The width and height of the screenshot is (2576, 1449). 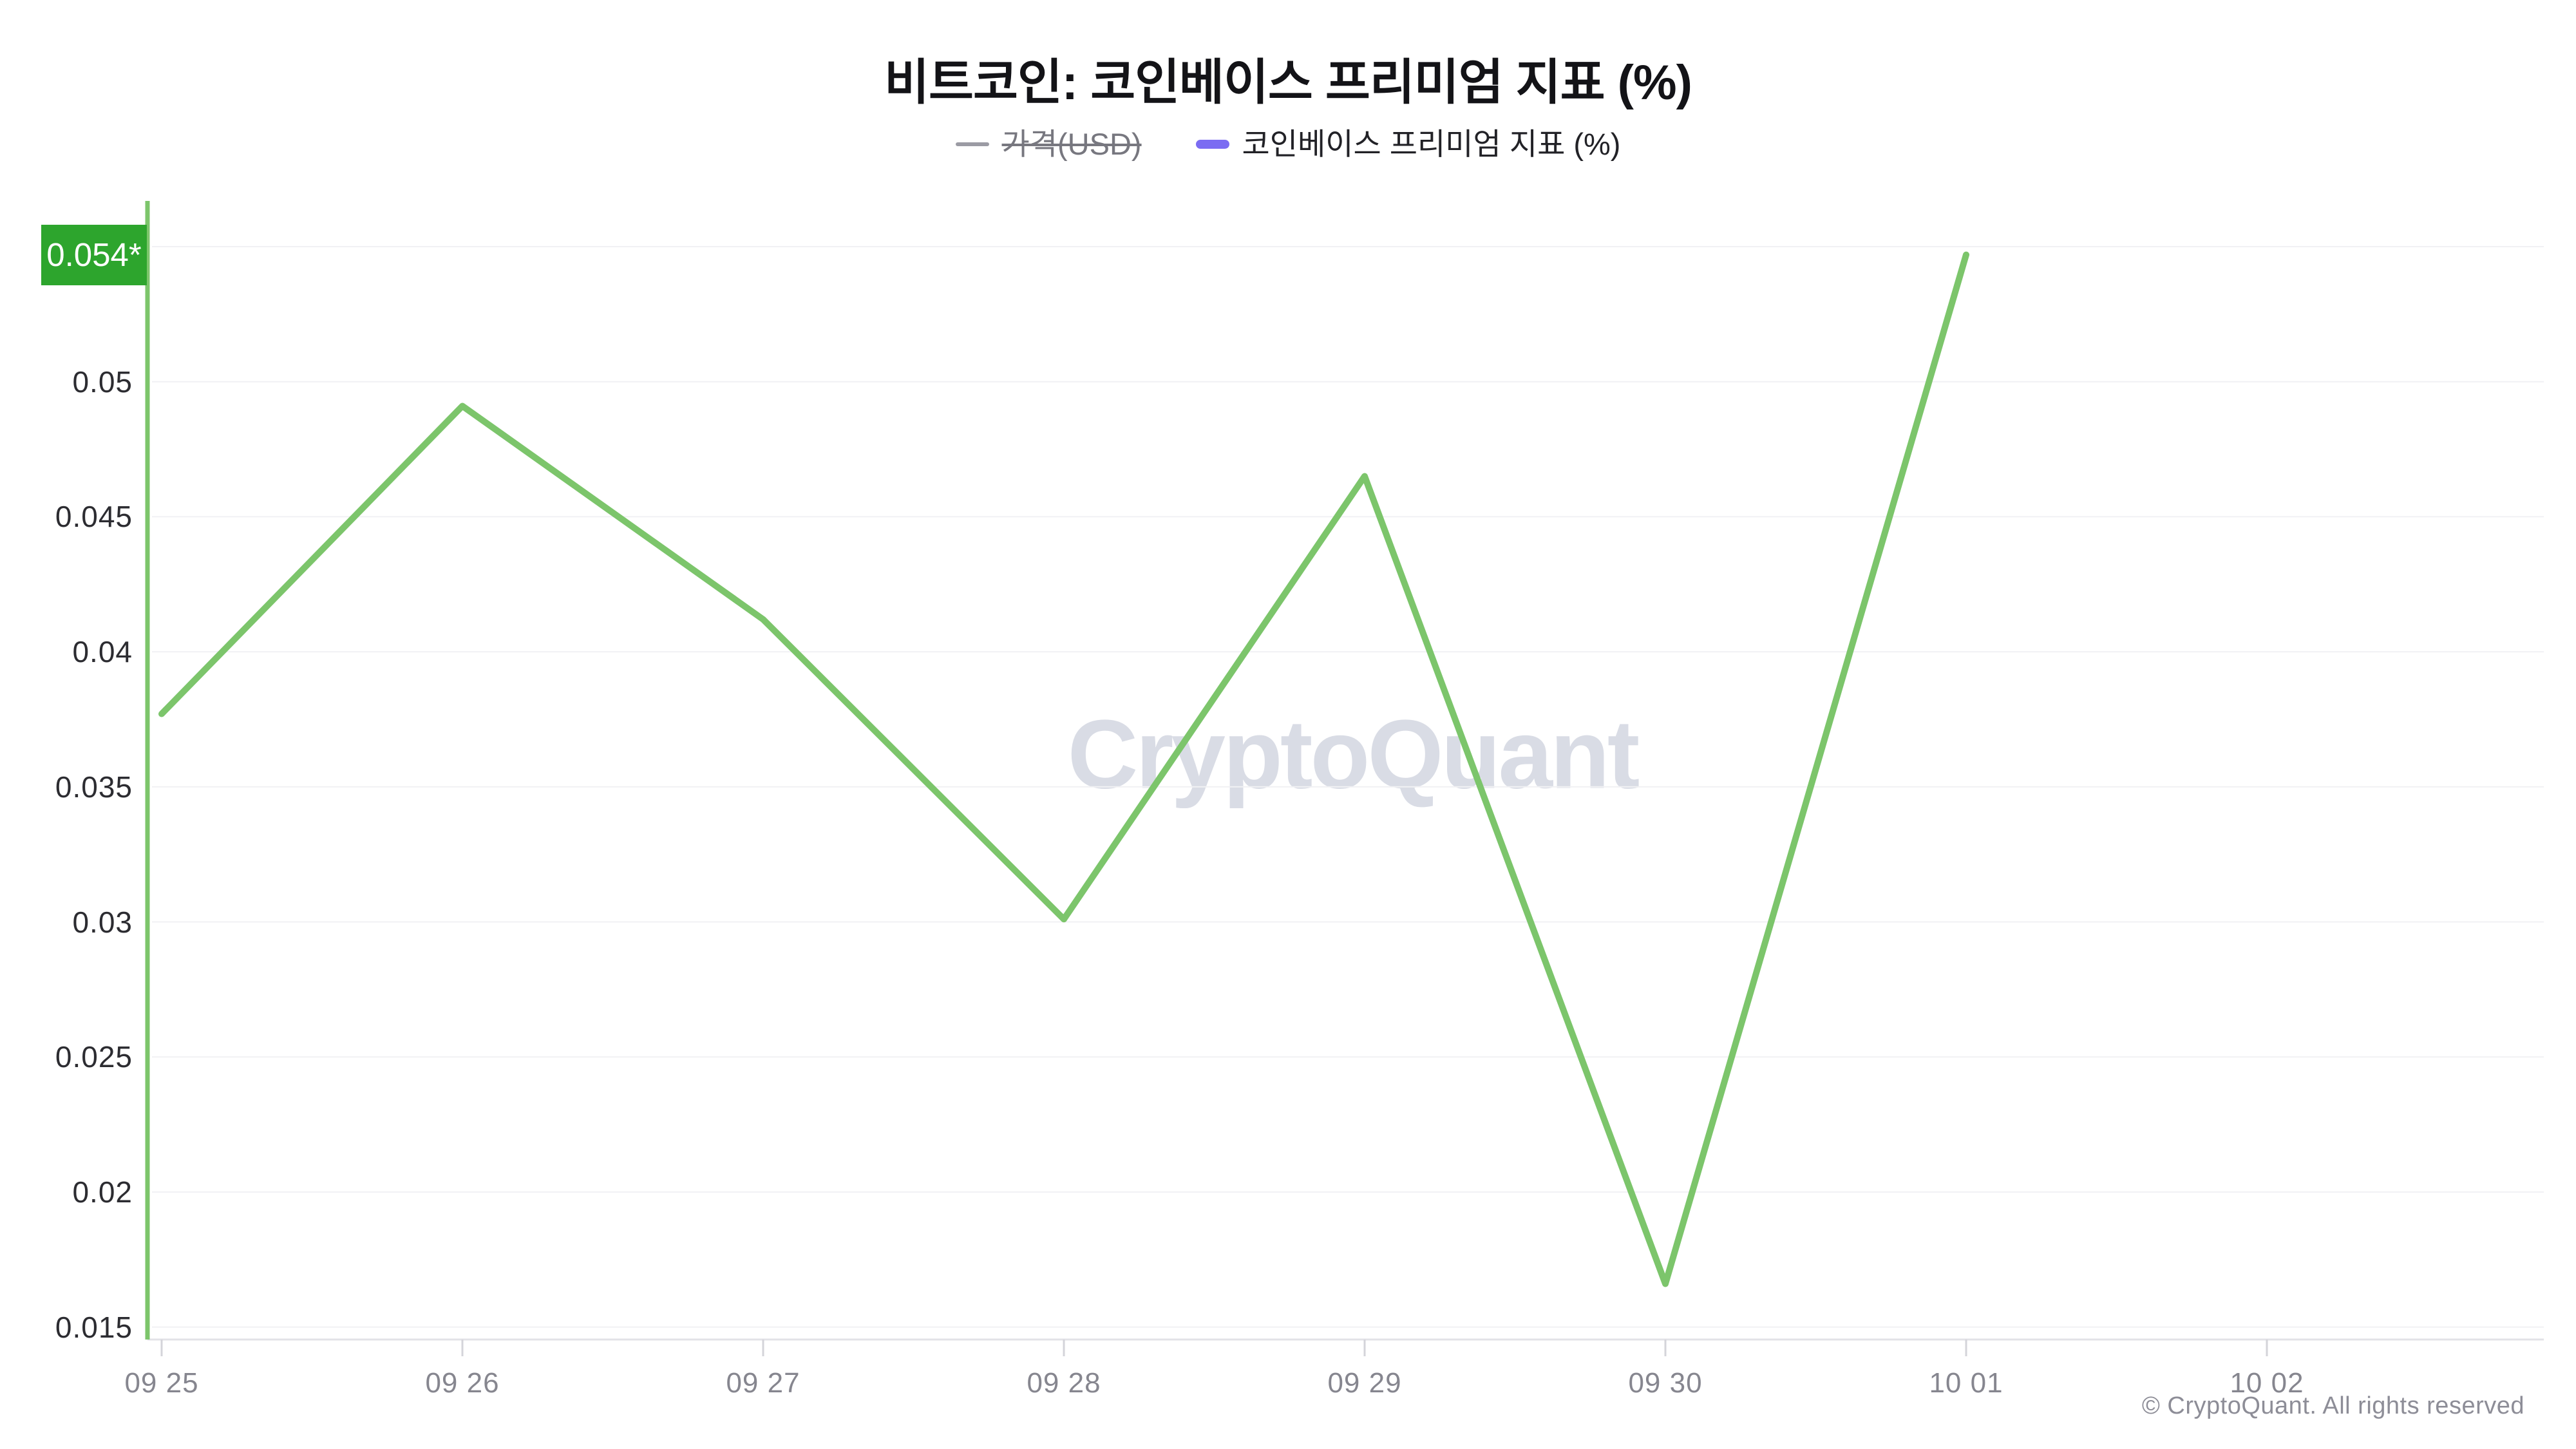 What do you see at coordinates (1364, 1383) in the screenshot?
I see `x-axis-label: 09 29` at bounding box center [1364, 1383].